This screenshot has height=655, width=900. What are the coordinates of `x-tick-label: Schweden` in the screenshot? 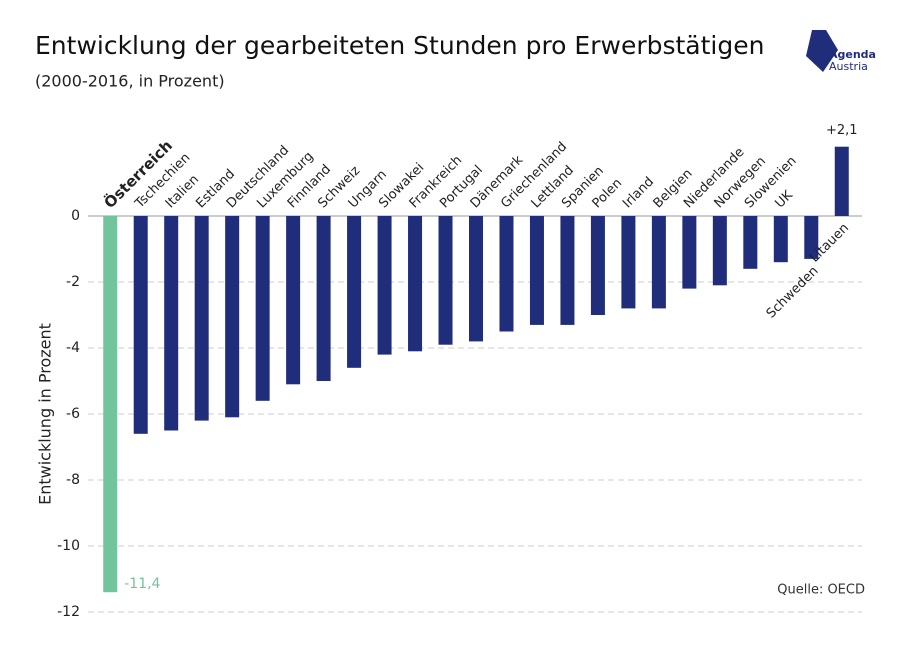 It's located at (793, 293).